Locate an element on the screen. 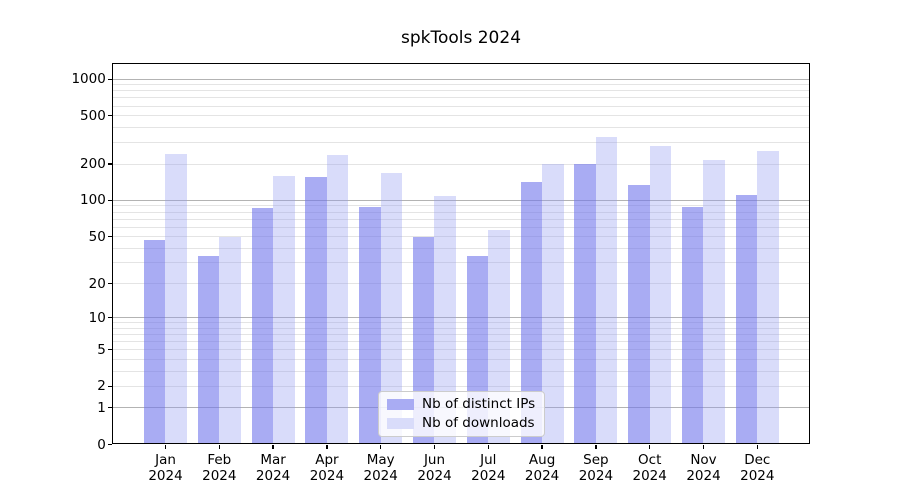  x-tick-label: Sep 2024 is located at coordinates (596, 468).